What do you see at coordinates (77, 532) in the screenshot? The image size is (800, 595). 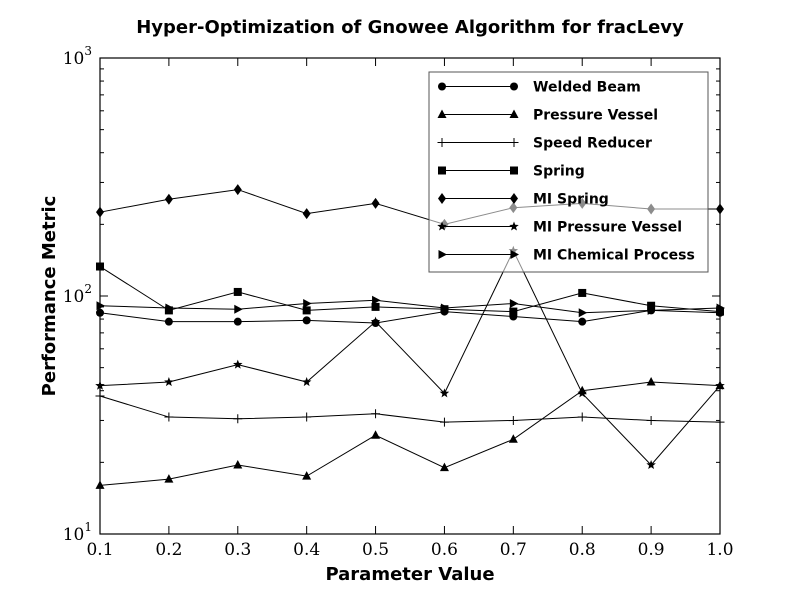 I see `y-tick-label: 10¹` at bounding box center [77, 532].